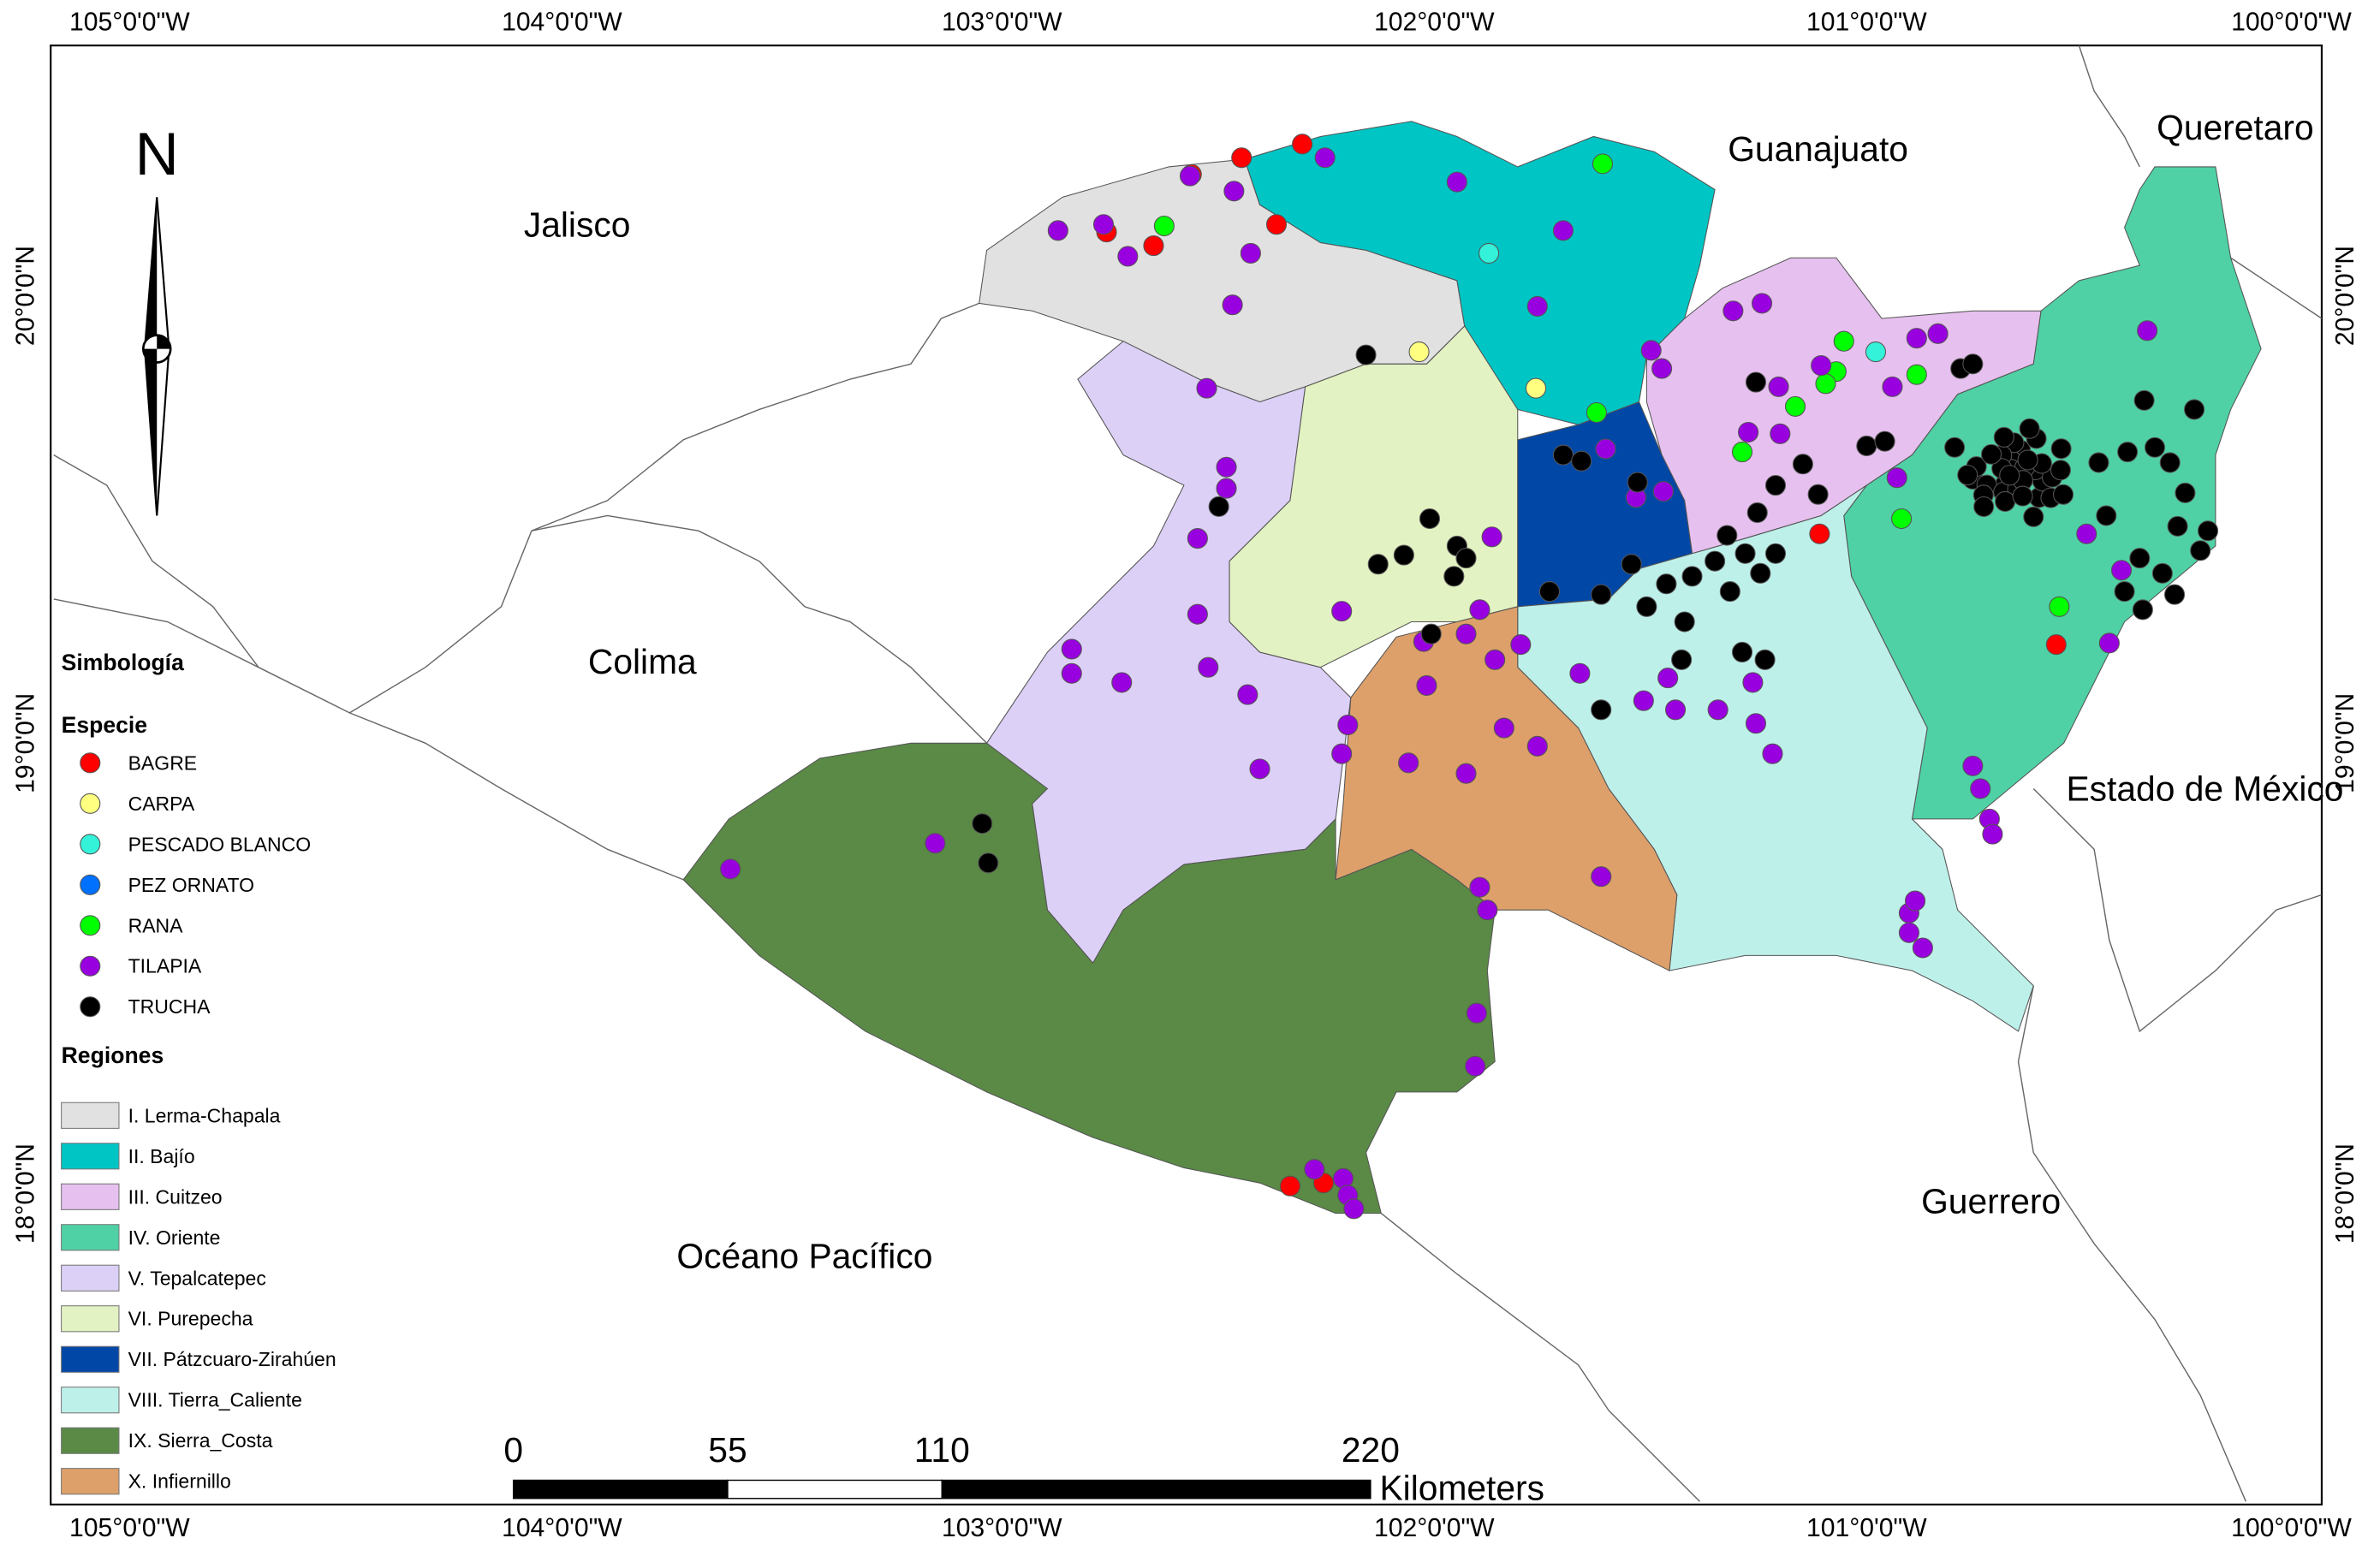 Image resolution: width=2380 pixels, height=1550 pixels. Describe the element at coordinates (1818, 149) in the screenshot. I see `place-label: Guanajuato` at that location.